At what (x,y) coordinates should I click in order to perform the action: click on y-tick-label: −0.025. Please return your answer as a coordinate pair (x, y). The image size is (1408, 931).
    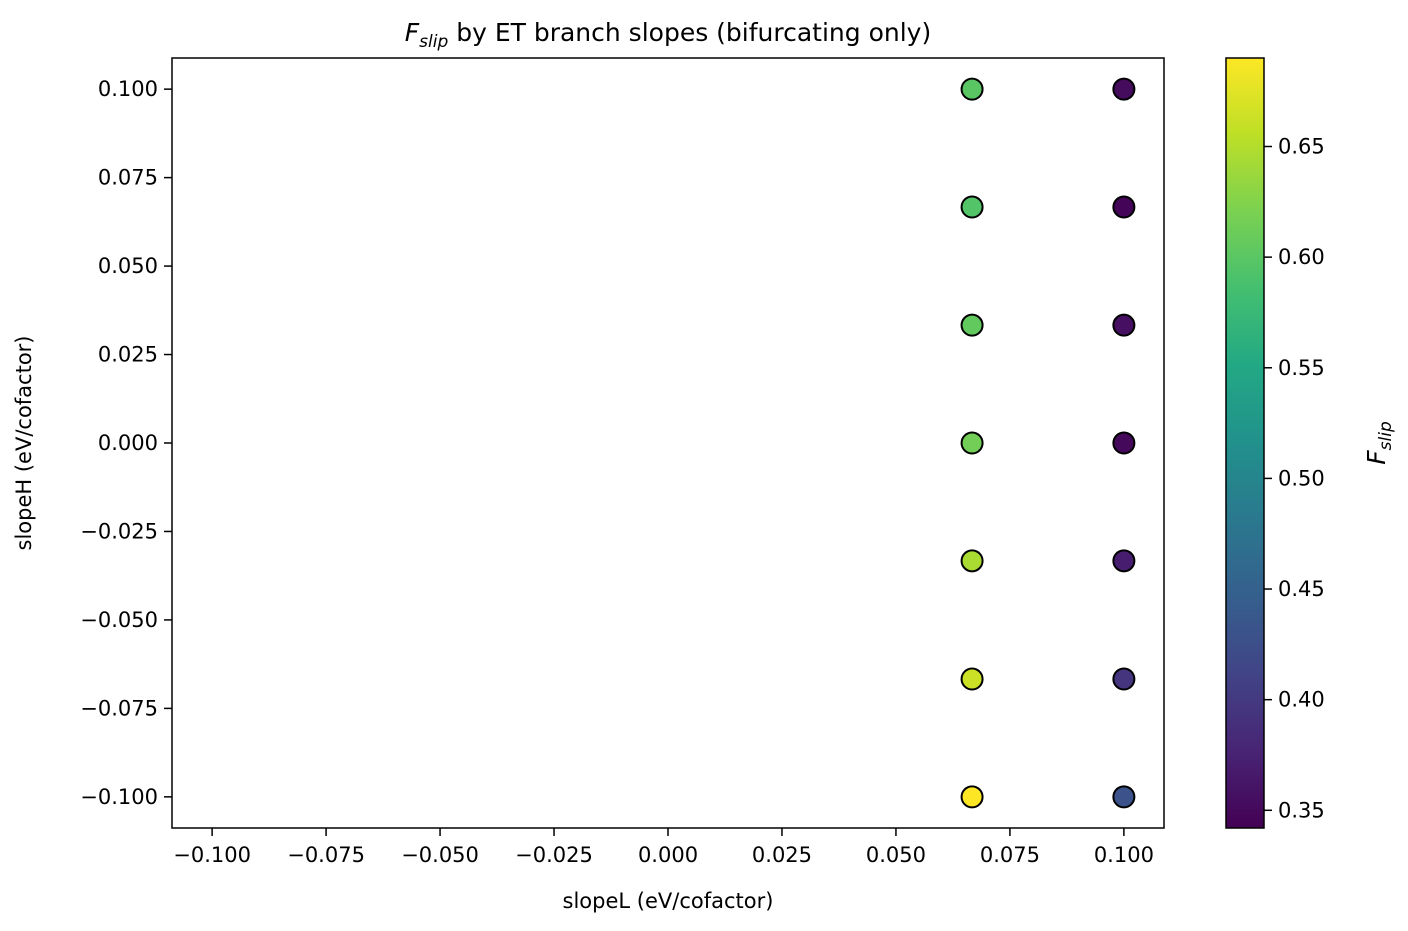
    Looking at the image, I should click on (119, 531).